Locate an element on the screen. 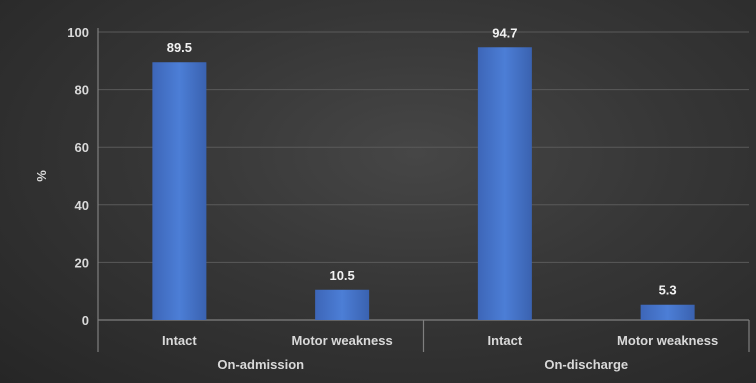  y-tick-label: 80 is located at coordinates (82, 90).